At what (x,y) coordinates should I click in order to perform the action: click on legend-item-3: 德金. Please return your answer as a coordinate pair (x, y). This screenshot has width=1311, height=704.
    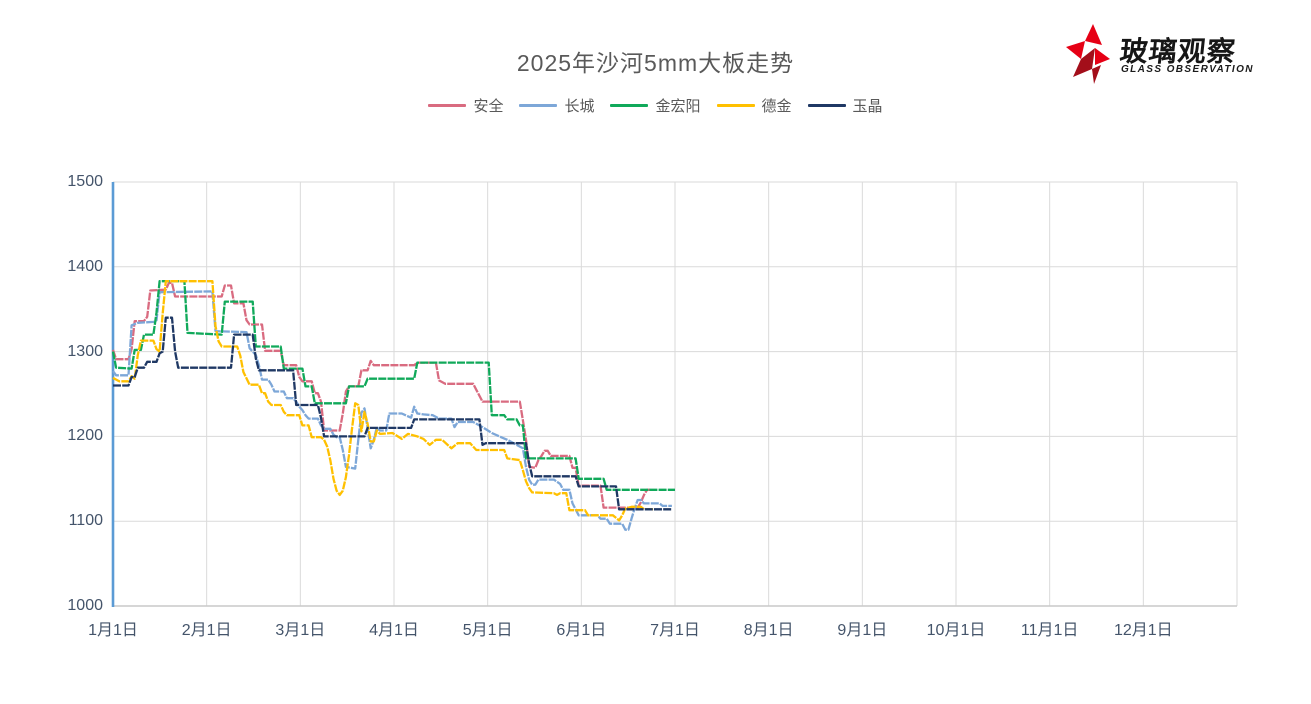
    Looking at the image, I should click on (754, 105).